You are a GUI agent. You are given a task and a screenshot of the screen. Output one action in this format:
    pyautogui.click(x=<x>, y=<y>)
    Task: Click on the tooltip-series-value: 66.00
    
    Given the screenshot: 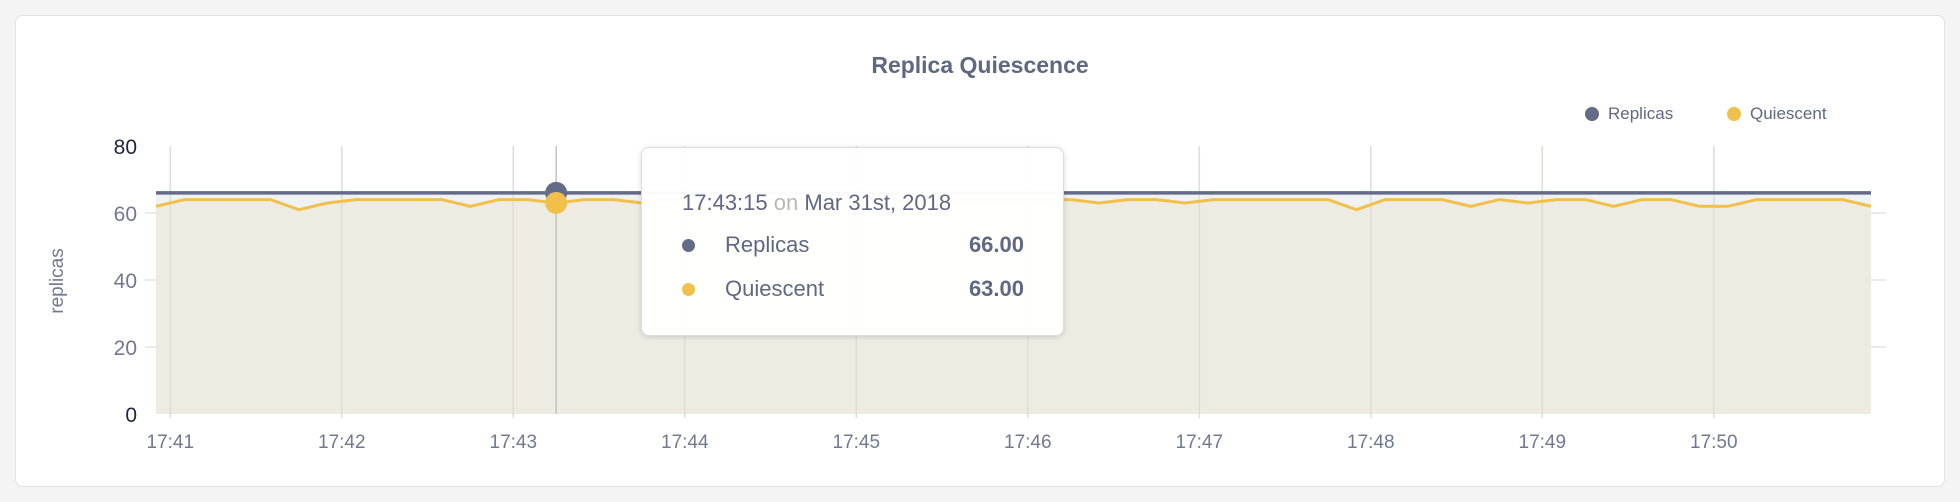 What is the action you would take?
    pyautogui.click(x=996, y=244)
    